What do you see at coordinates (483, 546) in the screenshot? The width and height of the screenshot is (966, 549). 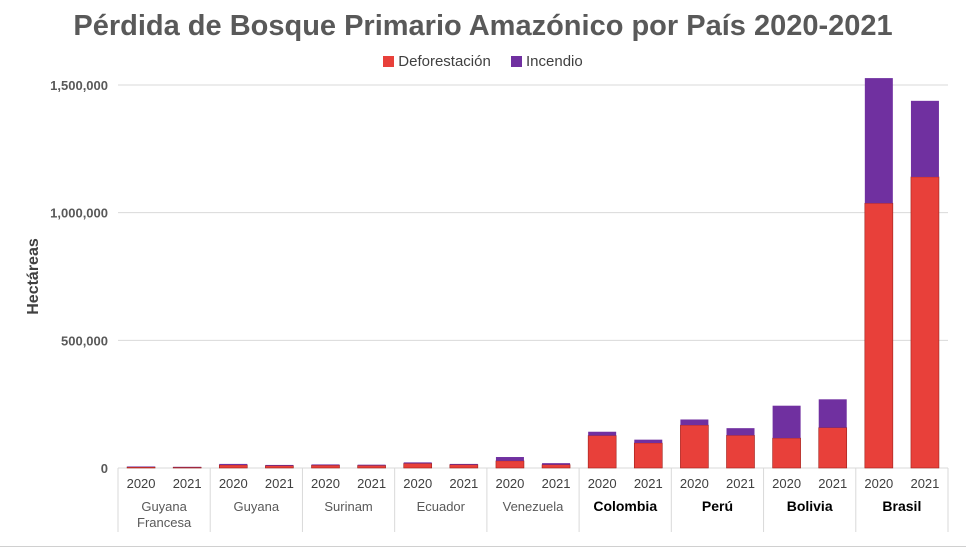 I see `frame-bottom-line` at bounding box center [483, 546].